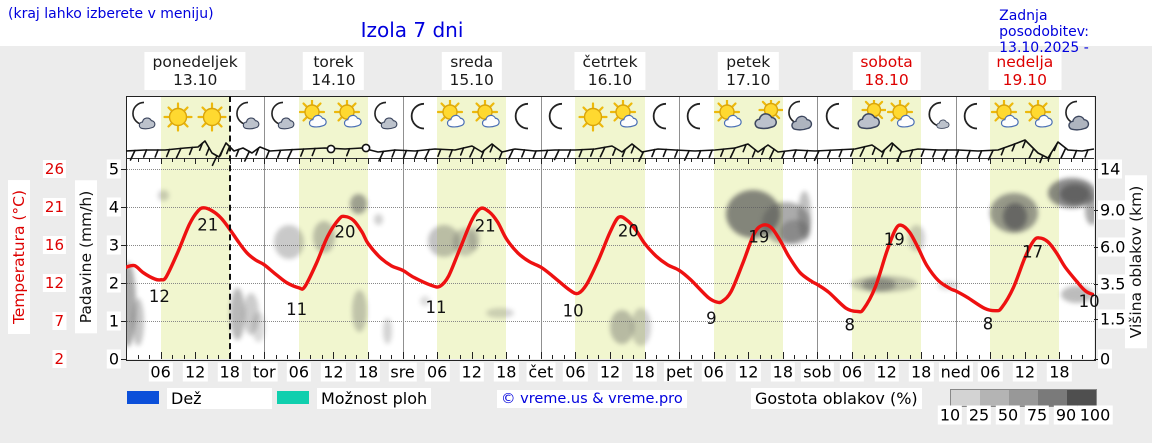  Describe the element at coordinates (836, 398) in the screenshot. I see `cloud-density-label: Gostota oblakov (%)` at that location.